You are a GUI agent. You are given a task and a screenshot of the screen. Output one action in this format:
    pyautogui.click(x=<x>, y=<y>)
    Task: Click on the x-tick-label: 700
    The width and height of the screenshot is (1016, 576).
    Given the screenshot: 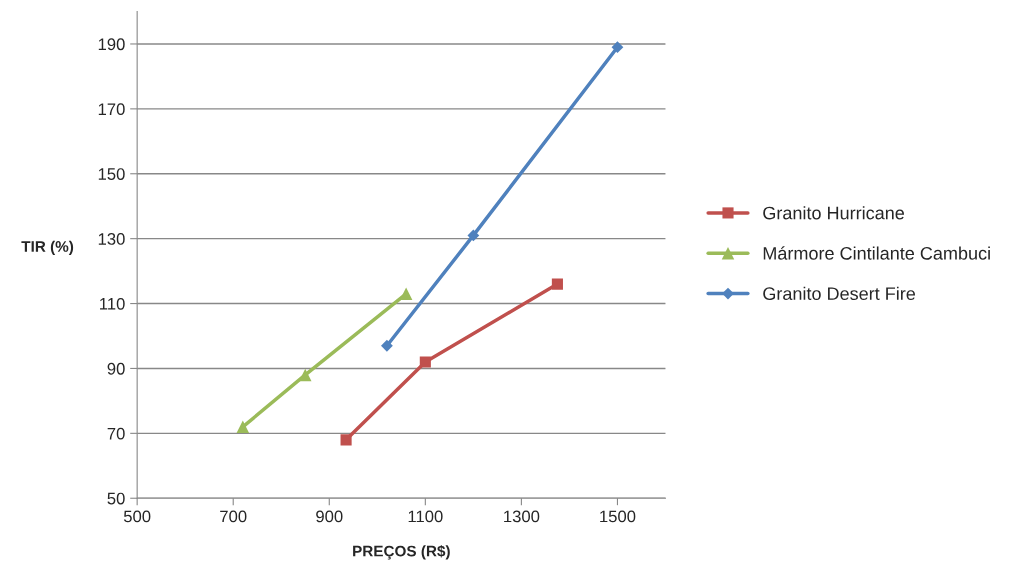 What is the action you would take?
    pyautogui.click(x=233, y=516)
    